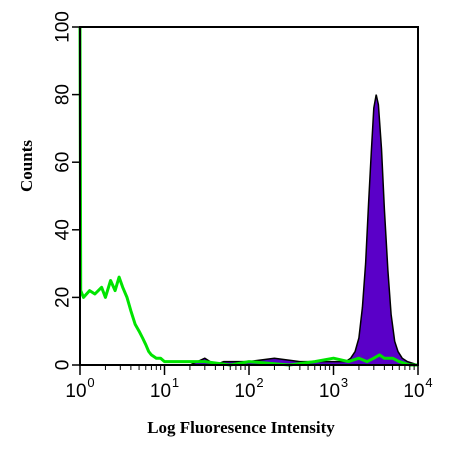 This screenshot has width=475, height=454. What do you see at coordinates (63, 365) in the screenshot?
I see `y-tick-label: 0` at bounding box center [63, 365].